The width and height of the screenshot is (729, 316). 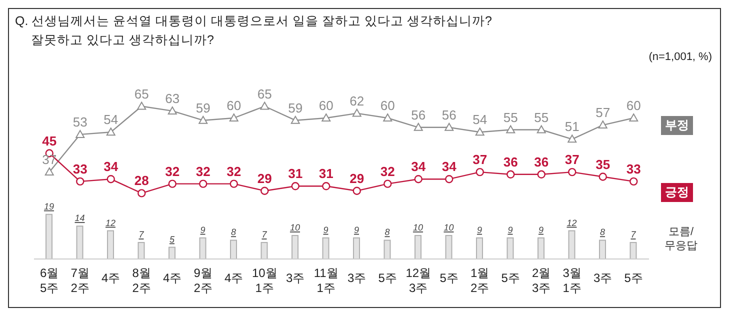 I want to click on data-label: 19, so click(x=49, y=206).